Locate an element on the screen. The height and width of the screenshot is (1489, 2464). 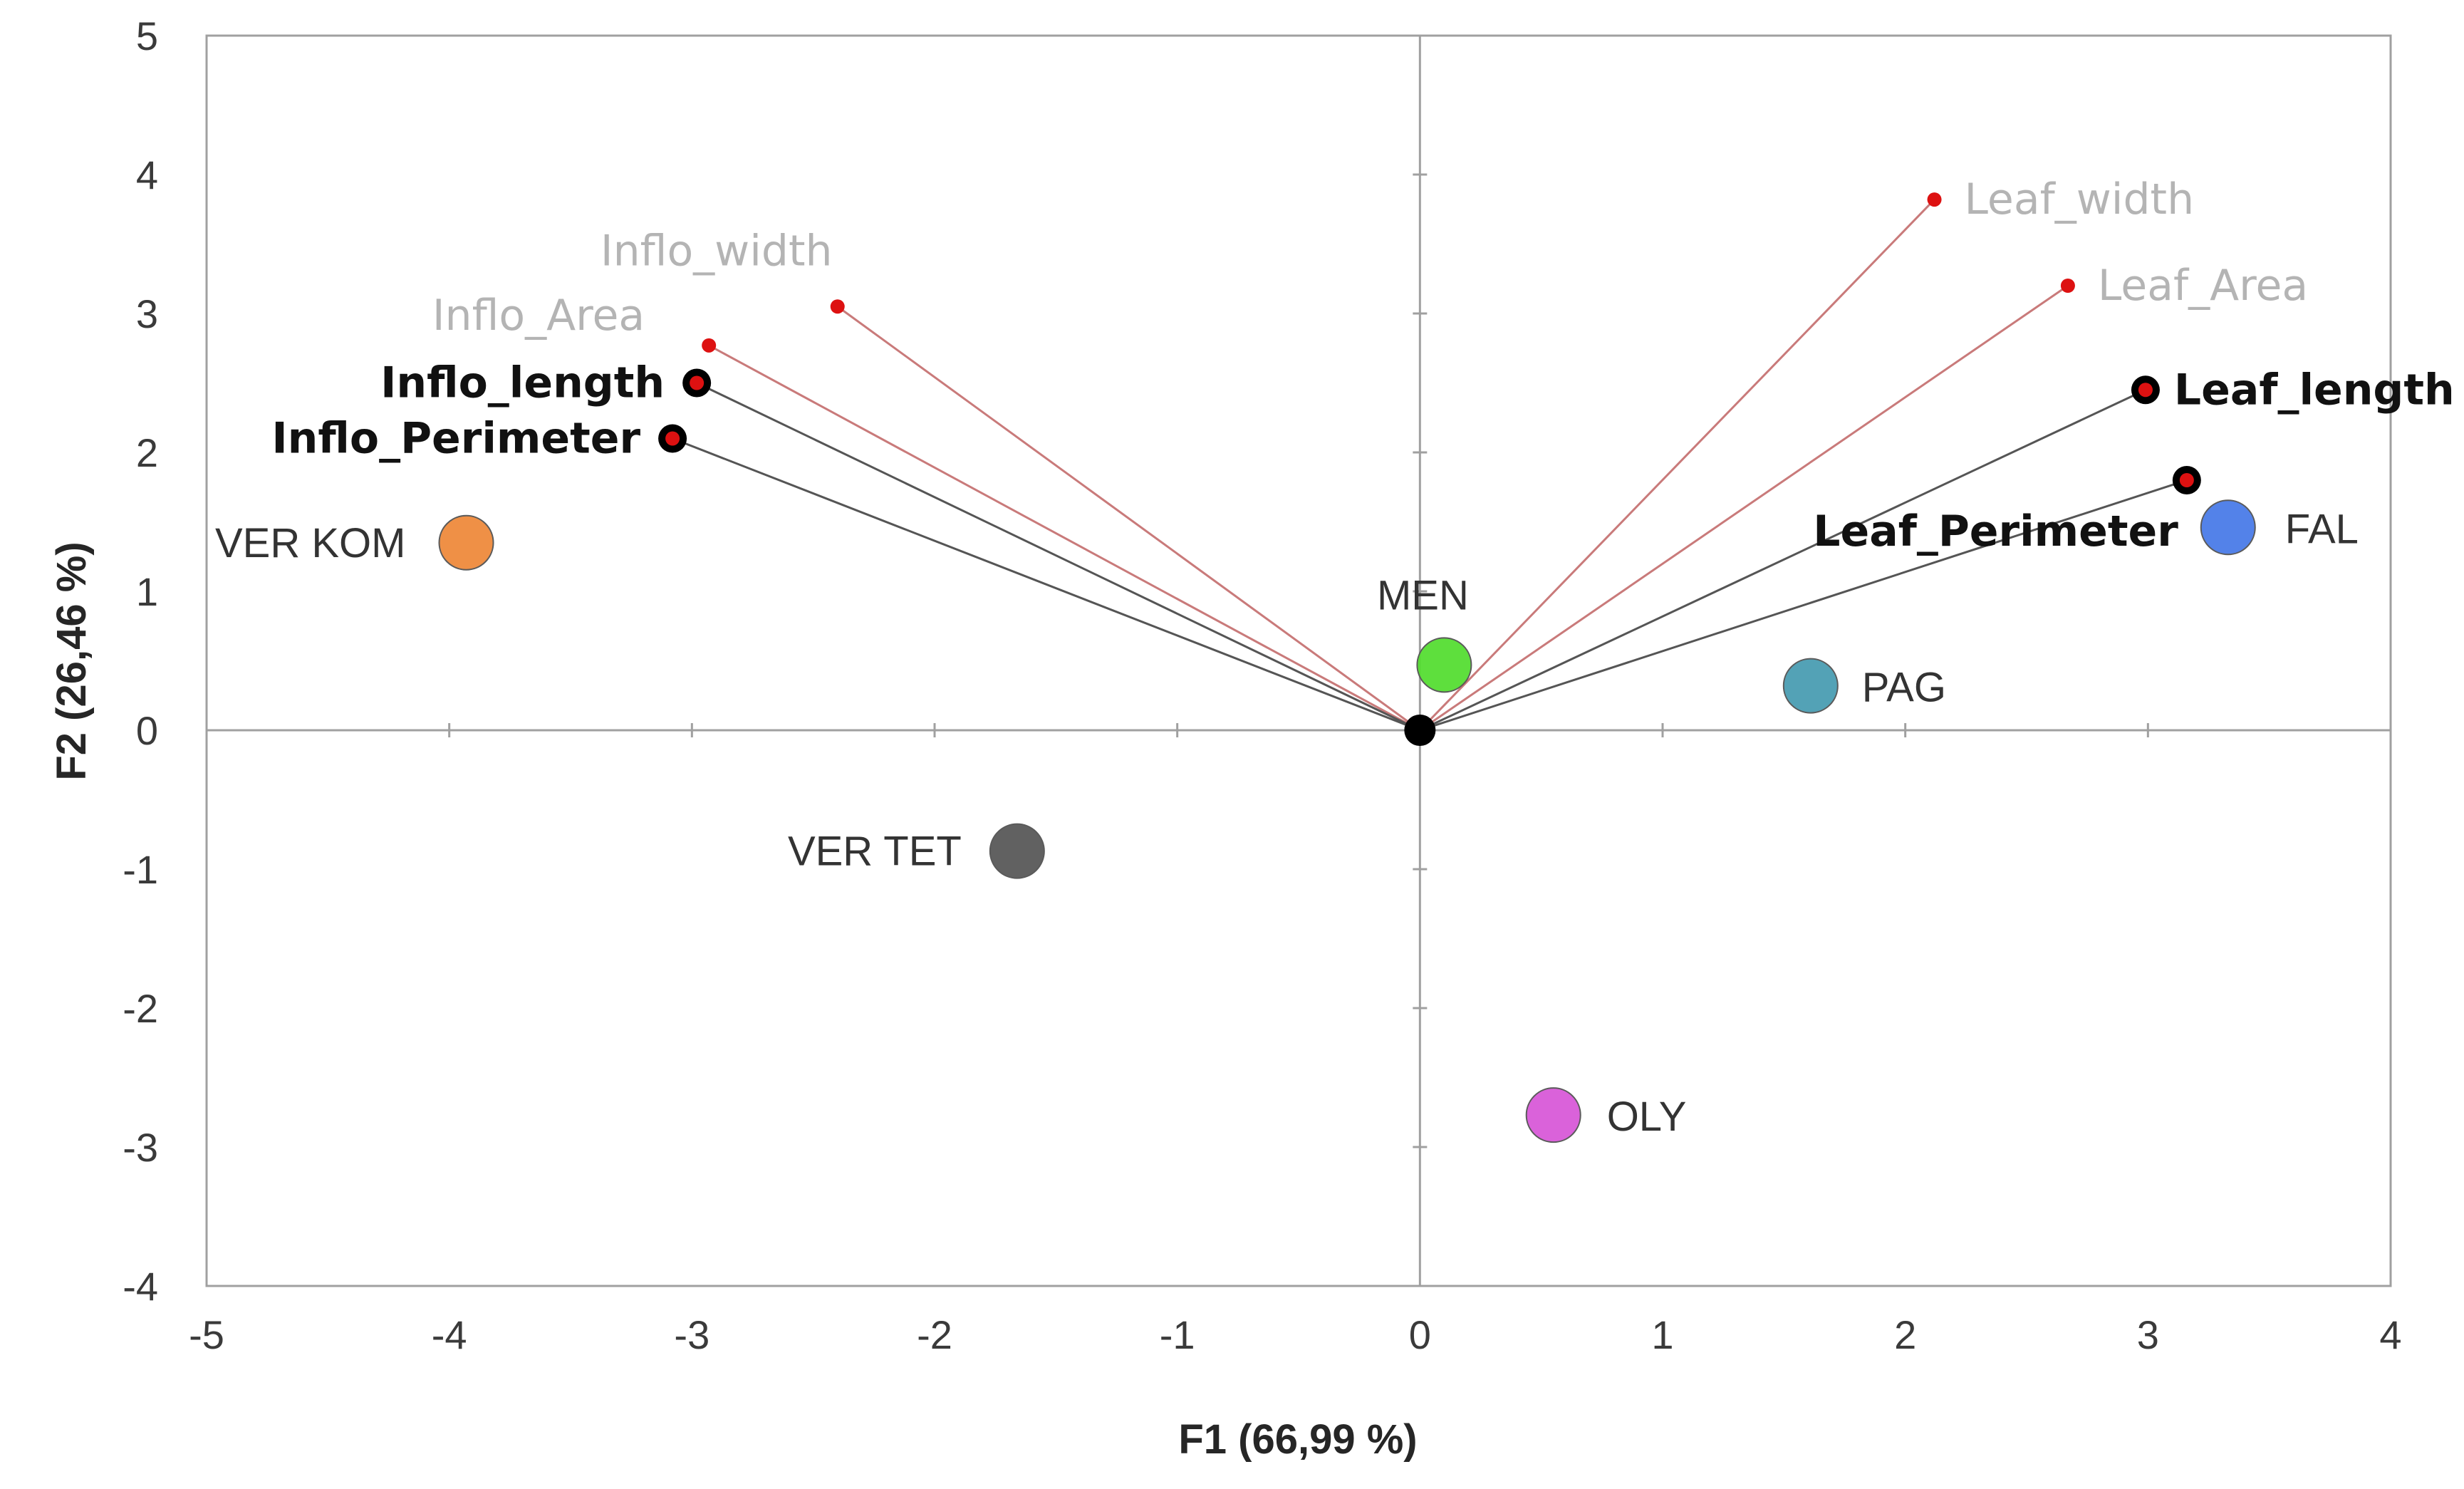
vector-endpoint-core-inflo-perimeter is located at coordinates (672, 438).